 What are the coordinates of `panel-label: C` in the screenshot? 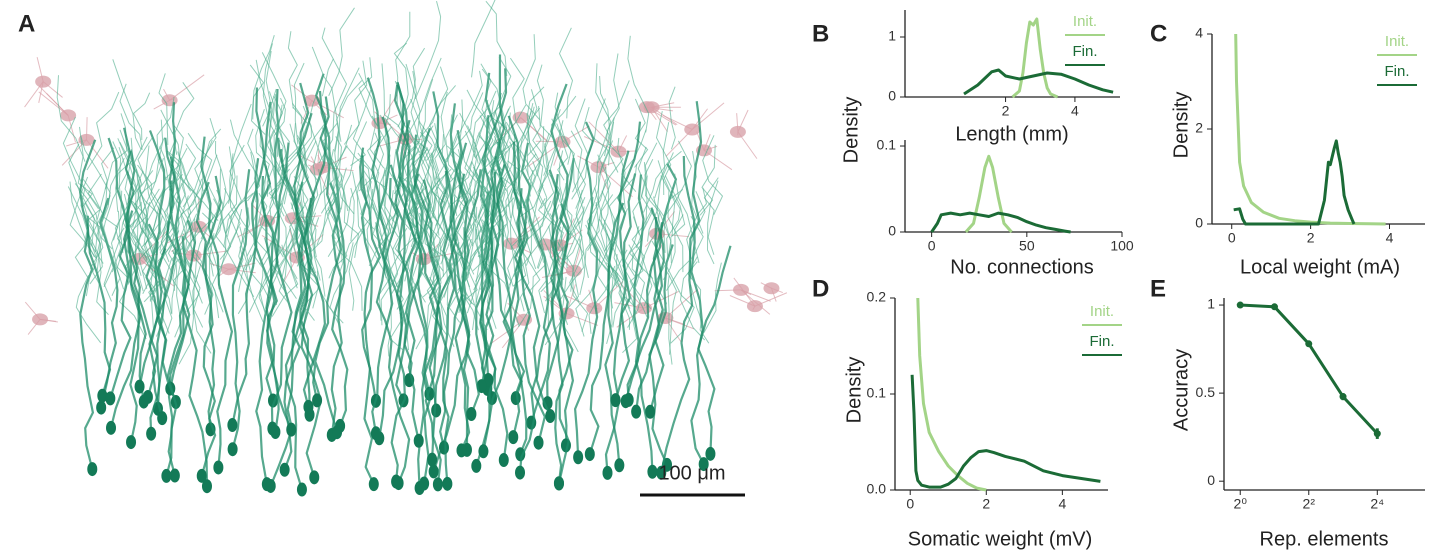 It's located at (1158, 33).